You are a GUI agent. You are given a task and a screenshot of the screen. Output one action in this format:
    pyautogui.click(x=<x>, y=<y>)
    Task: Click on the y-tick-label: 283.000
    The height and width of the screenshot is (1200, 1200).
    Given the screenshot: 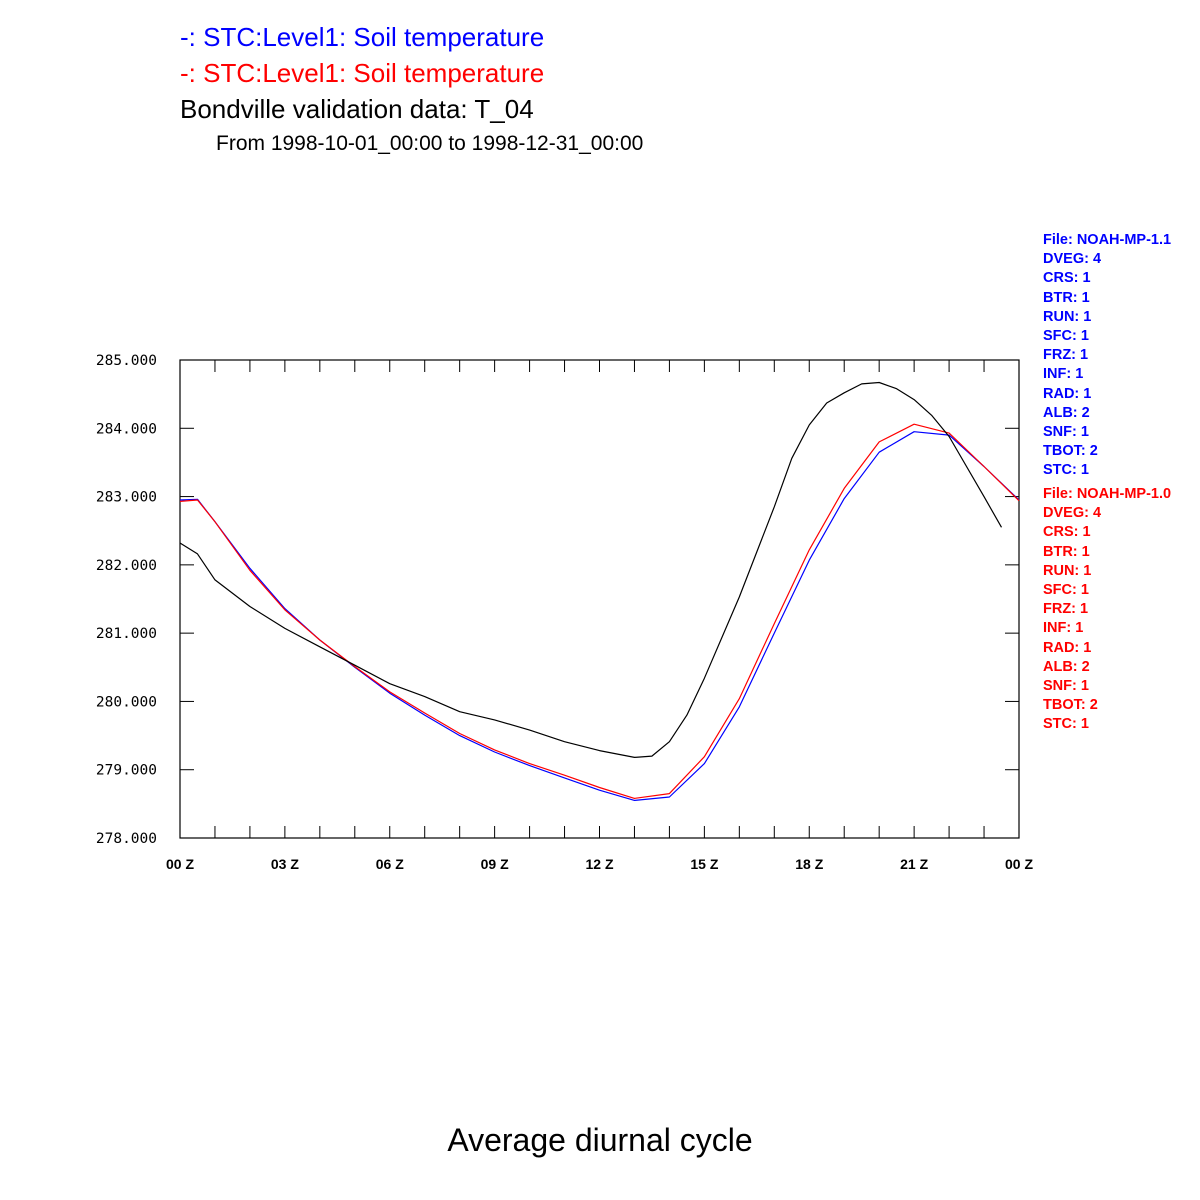 What is the action you would take?
    pyautogui.click(x=126, y=498)
    